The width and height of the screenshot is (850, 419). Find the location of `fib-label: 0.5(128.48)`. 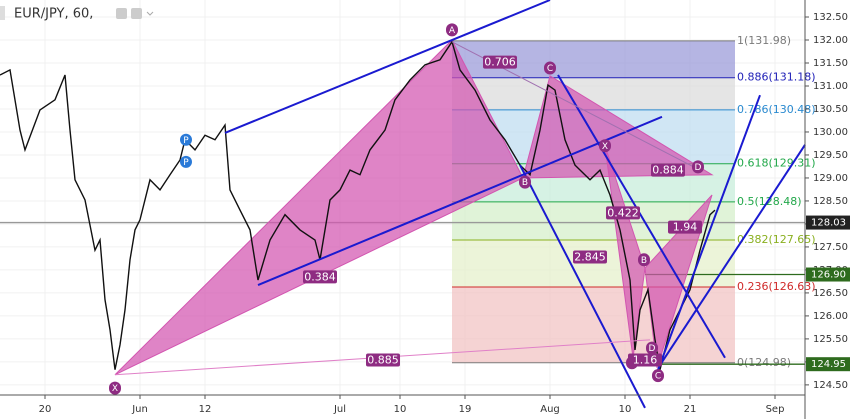

fib-label: 0.5(128.48) is located at coordinates (769, 201).